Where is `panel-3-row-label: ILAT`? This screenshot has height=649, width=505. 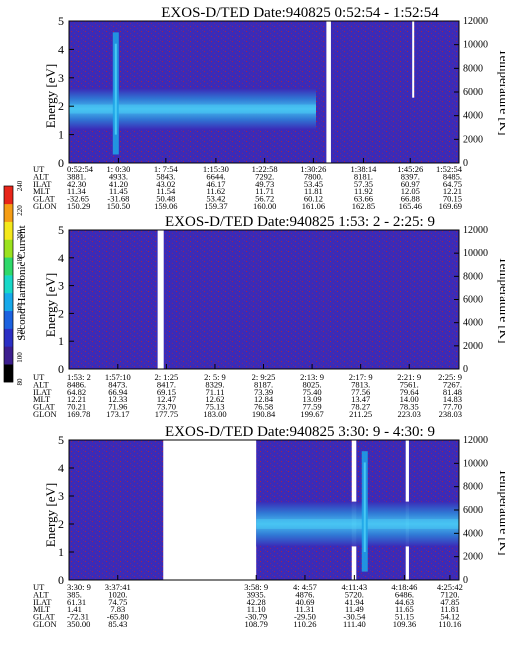 panel-3-row-label: ILAT is located at coordinates (42, 602).